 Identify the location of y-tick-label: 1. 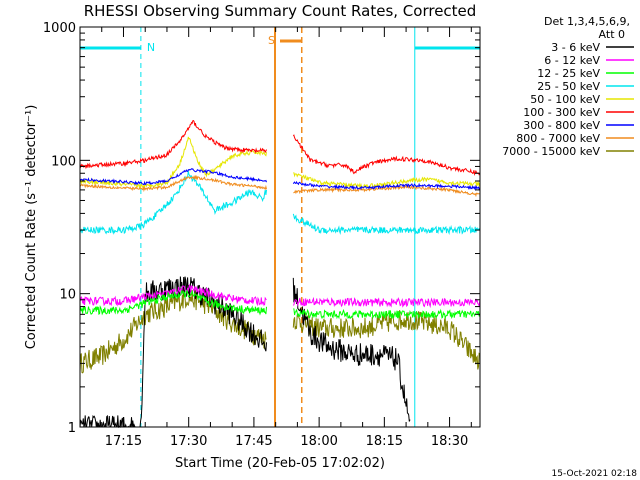
(72, 428).